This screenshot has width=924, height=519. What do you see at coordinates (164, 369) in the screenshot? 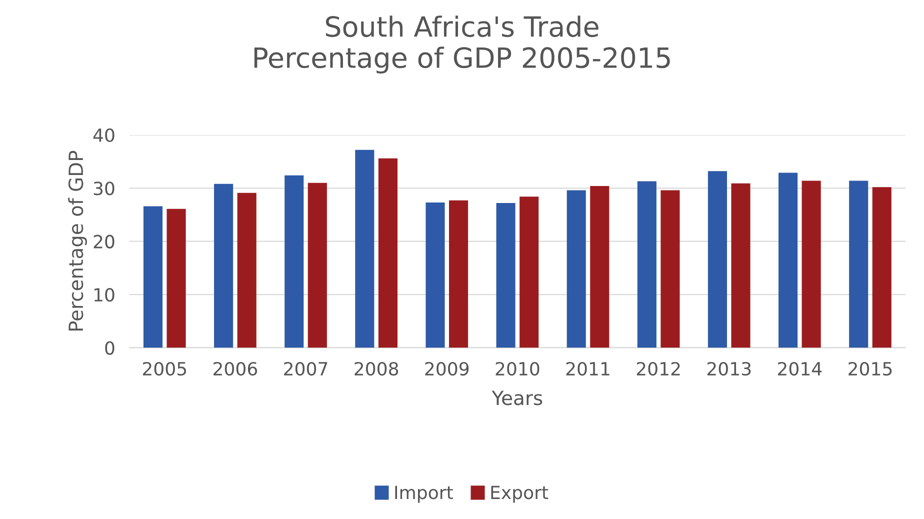
I see `x-tick-label: 2005` at bounding box center [164, 369].